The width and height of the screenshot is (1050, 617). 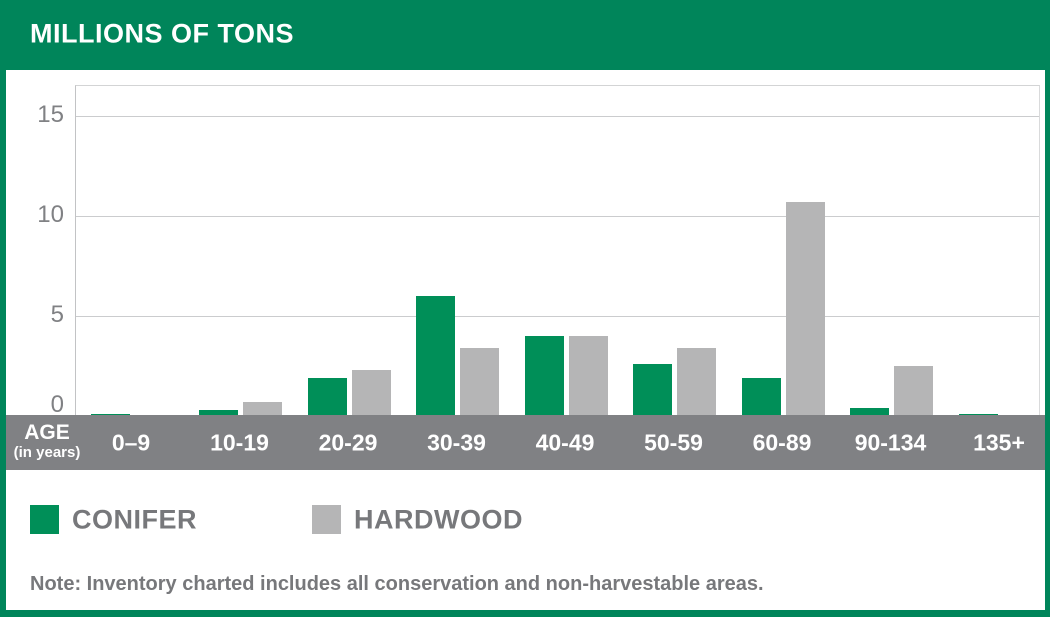 What do you see at coordinates (999, 442) in the screenshot?
I see `x-axis-label-135+: 135+` at bounding box center [999, 442].